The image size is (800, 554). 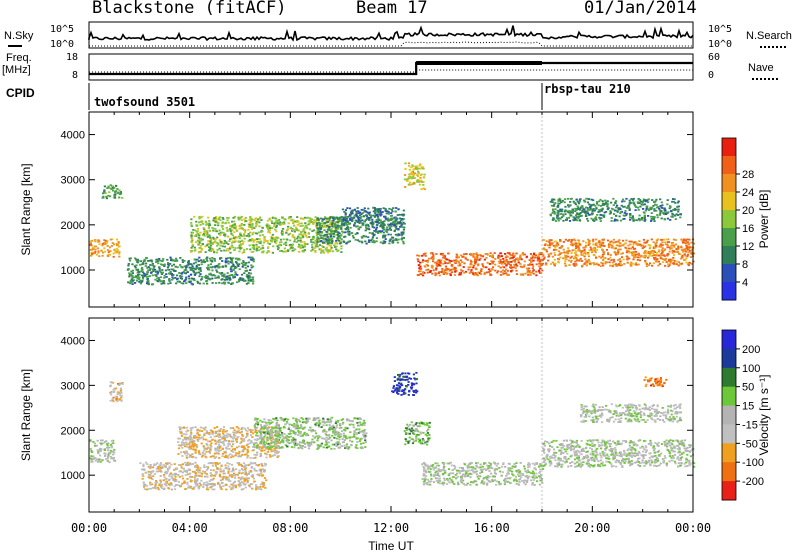 I want to click on colorbar-tick-label-1-4: 16, so click(x=748, y=229).